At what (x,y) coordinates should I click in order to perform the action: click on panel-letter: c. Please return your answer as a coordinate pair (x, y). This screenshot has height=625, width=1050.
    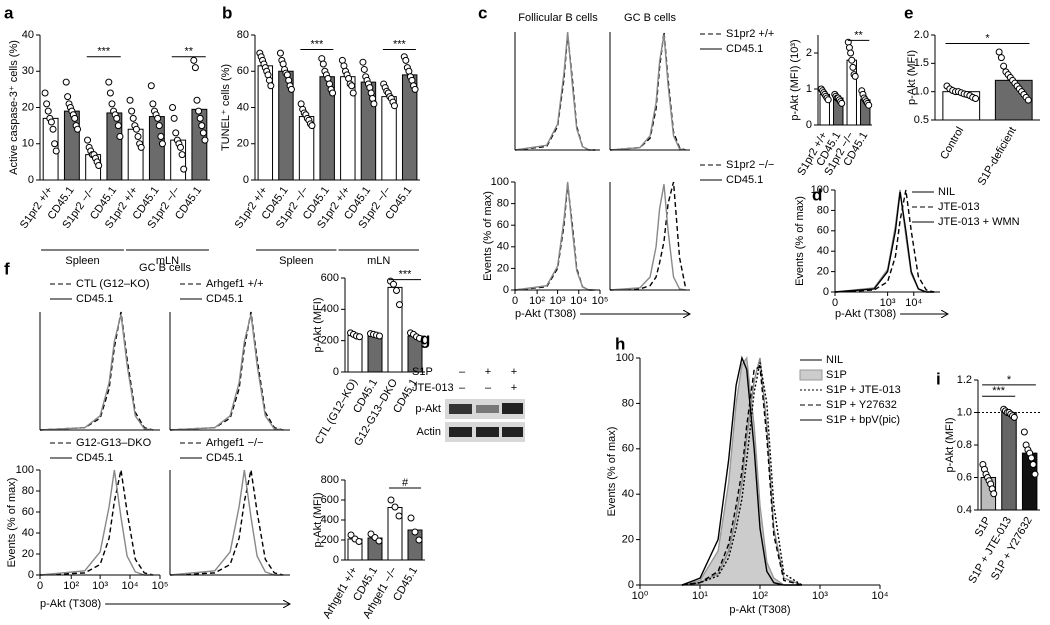
    Looking at the image, I should click on (482, 12).